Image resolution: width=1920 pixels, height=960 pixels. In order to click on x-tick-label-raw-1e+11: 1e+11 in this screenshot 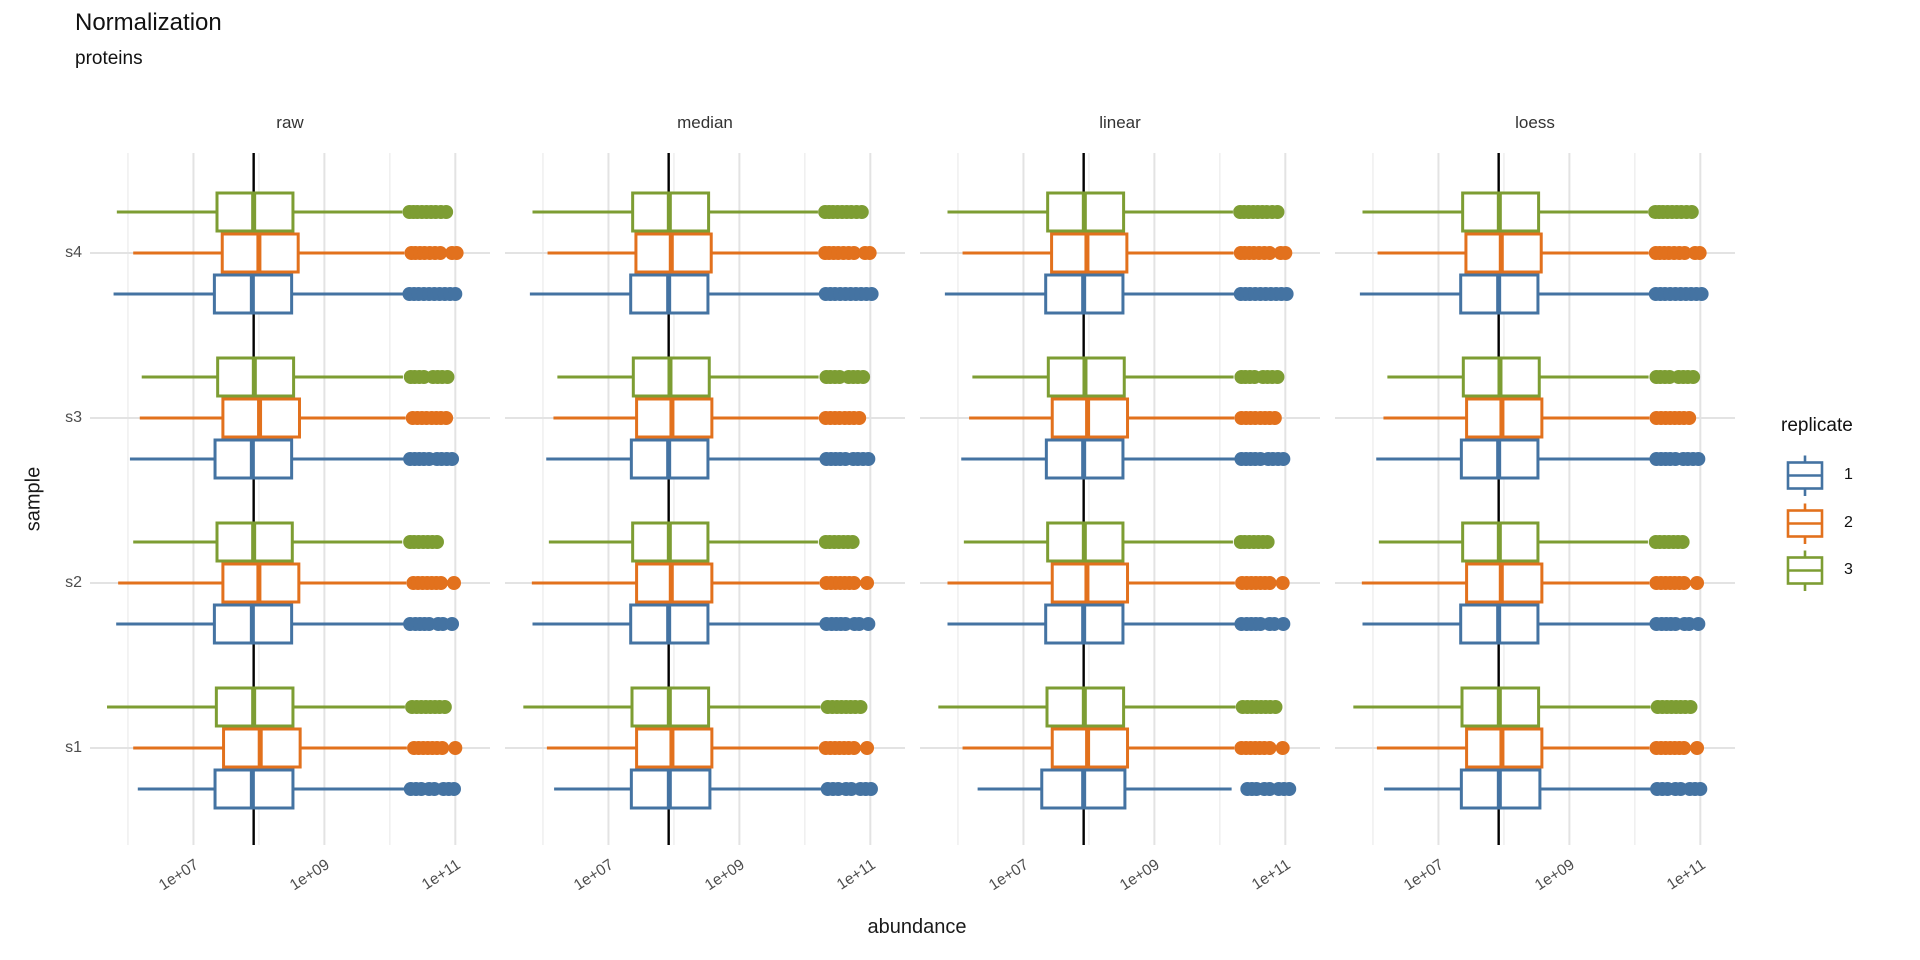, I will do `click(442, 875)`.